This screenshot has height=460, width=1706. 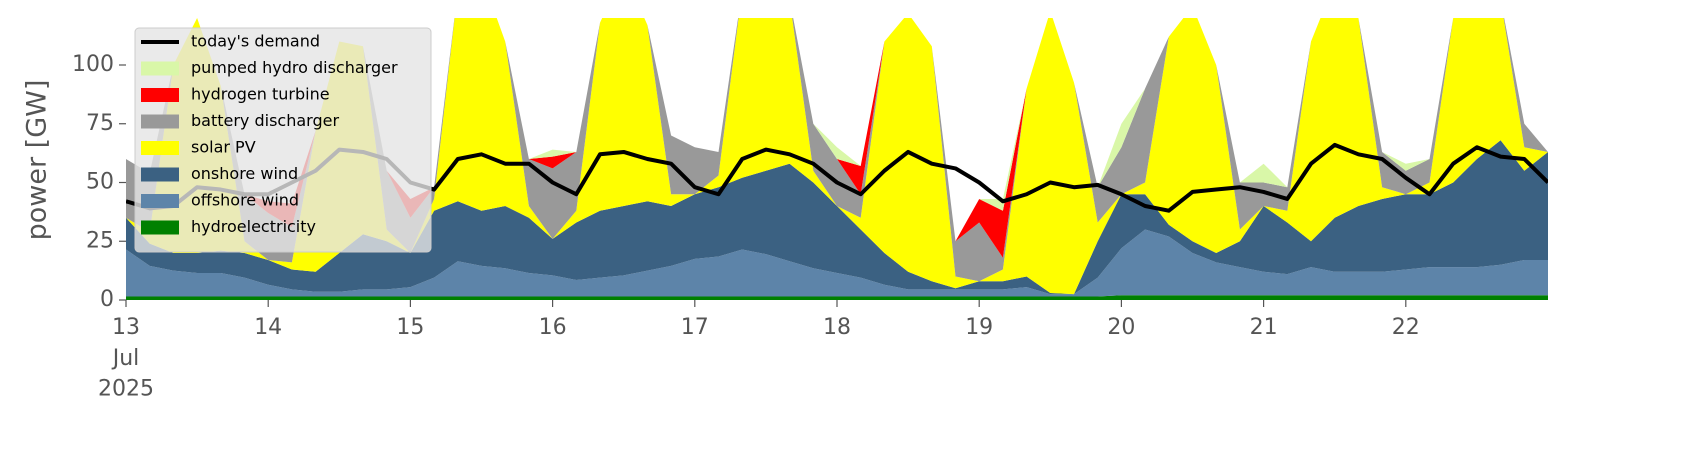 I want to click on x-tick-label: 18, so click(x=837, y=327).